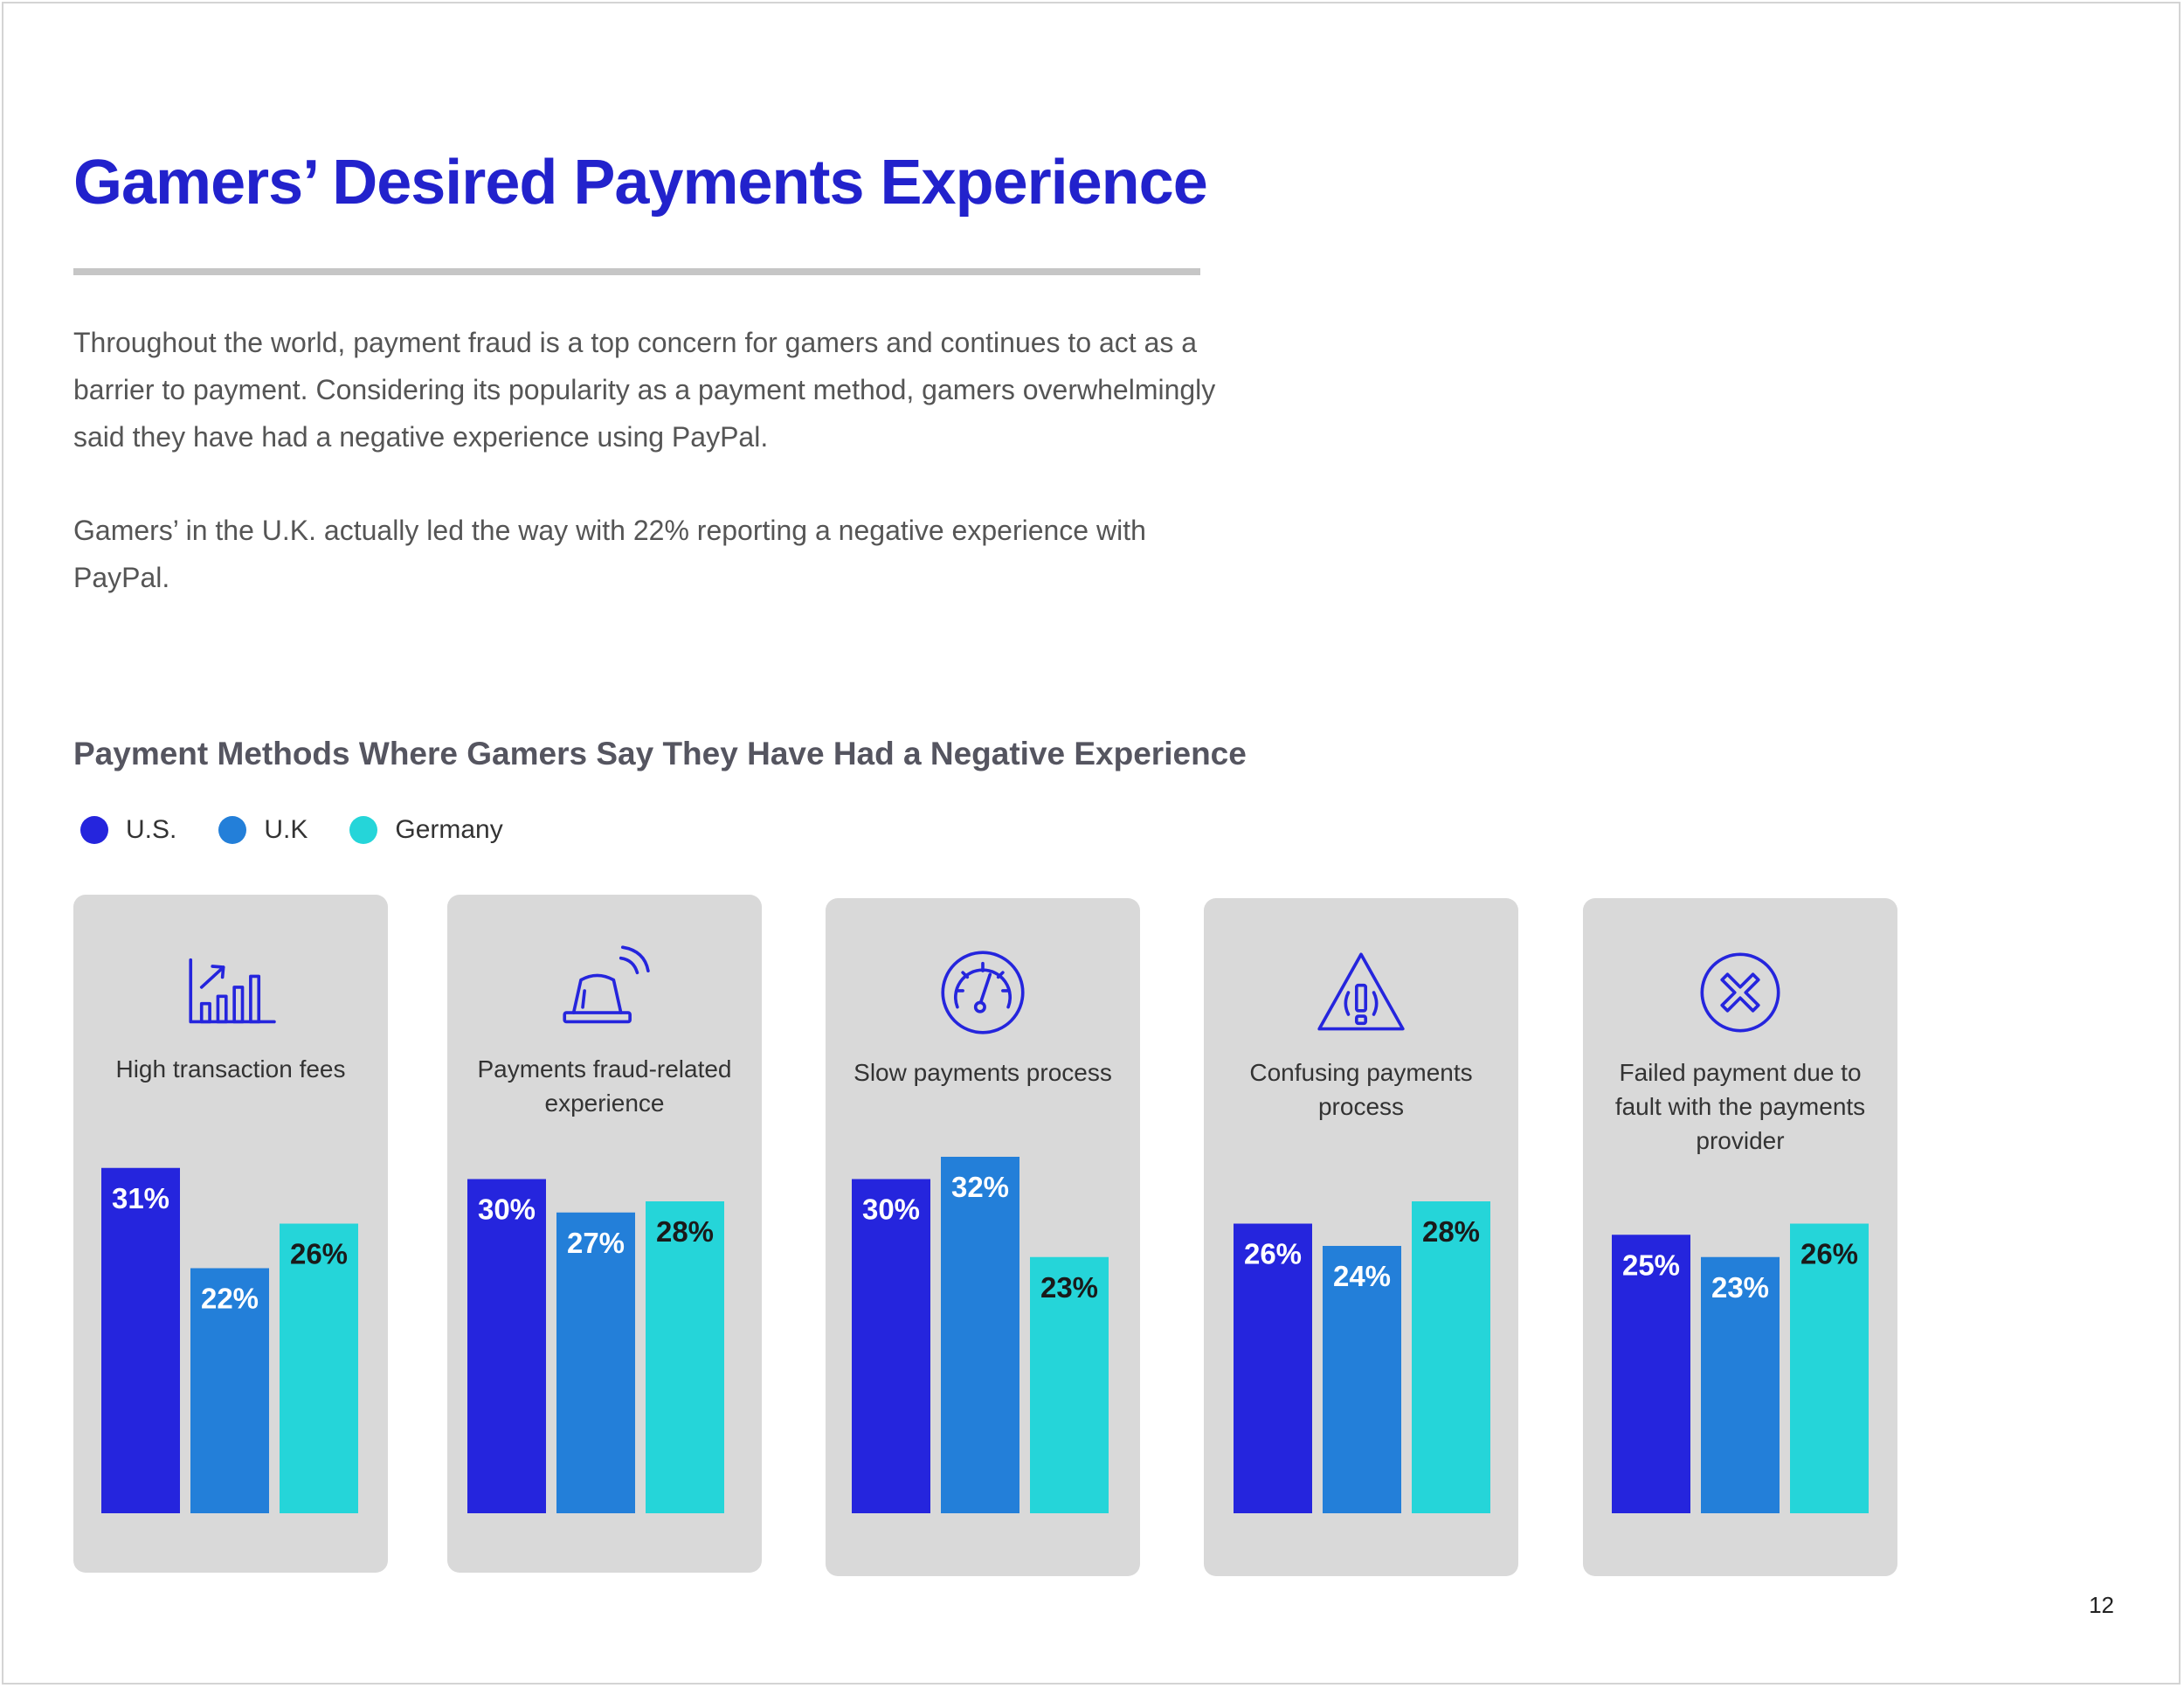 The width and height of the screenshot is (2184, 1688). I want to click on bar-value-label-u-s-5: 25%, so click(1651, 1265).